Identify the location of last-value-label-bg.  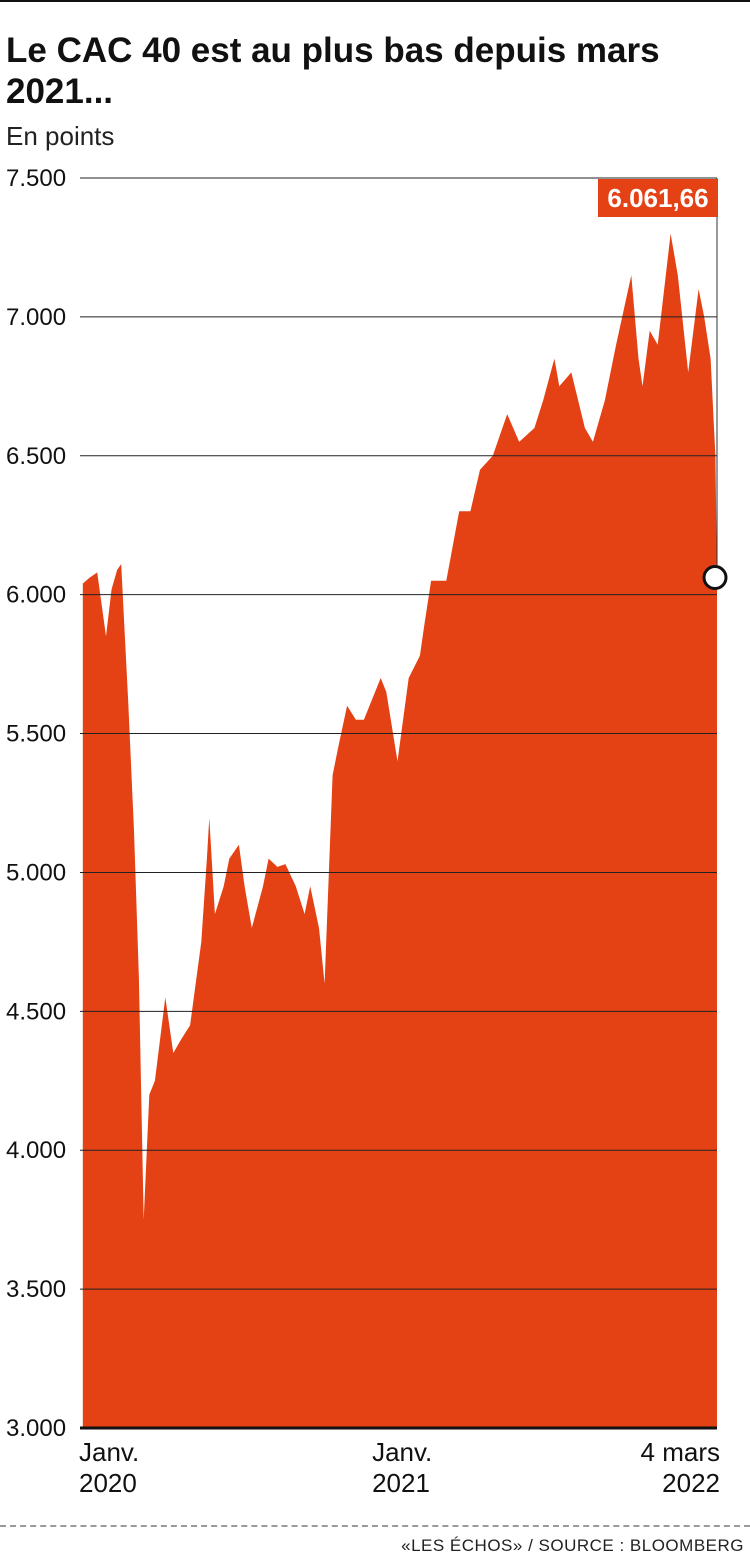
(658, 198).